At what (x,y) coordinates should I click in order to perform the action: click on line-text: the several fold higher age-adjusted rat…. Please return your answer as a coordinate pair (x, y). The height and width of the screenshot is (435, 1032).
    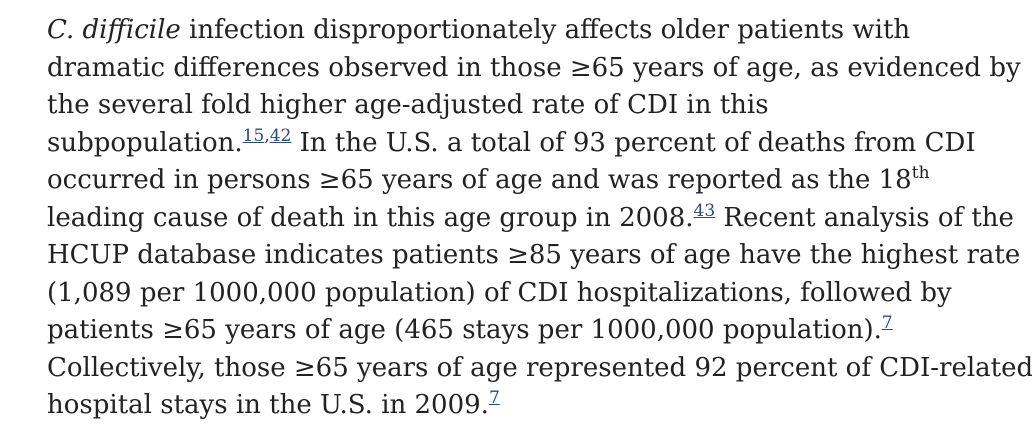
    Looking at the image, I should click on (408, 105).